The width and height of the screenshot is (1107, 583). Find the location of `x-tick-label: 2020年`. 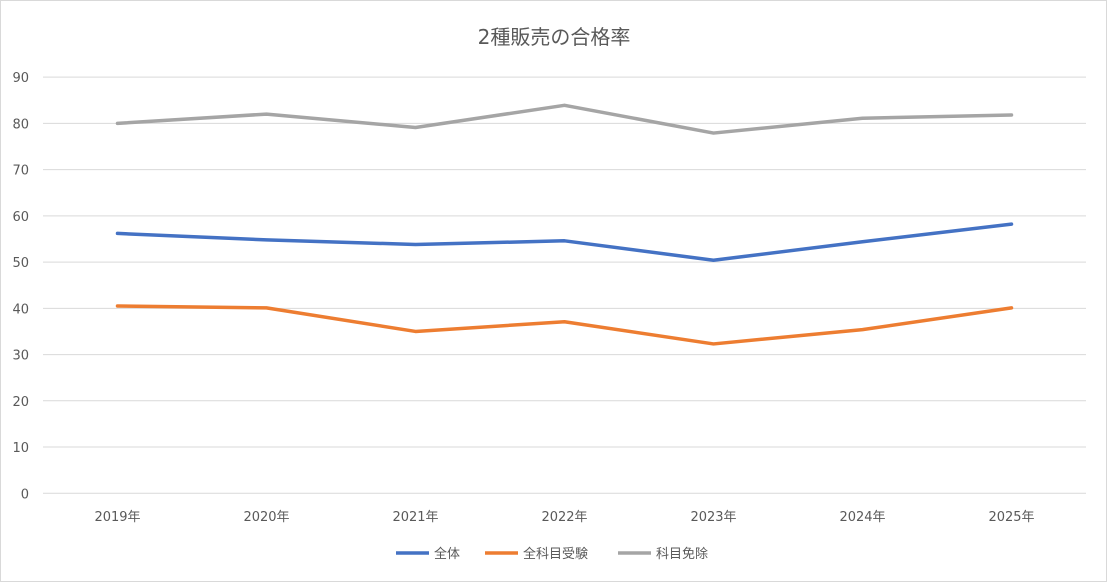

x-tick-label: 2020年 is located at coordinates (266, 517).